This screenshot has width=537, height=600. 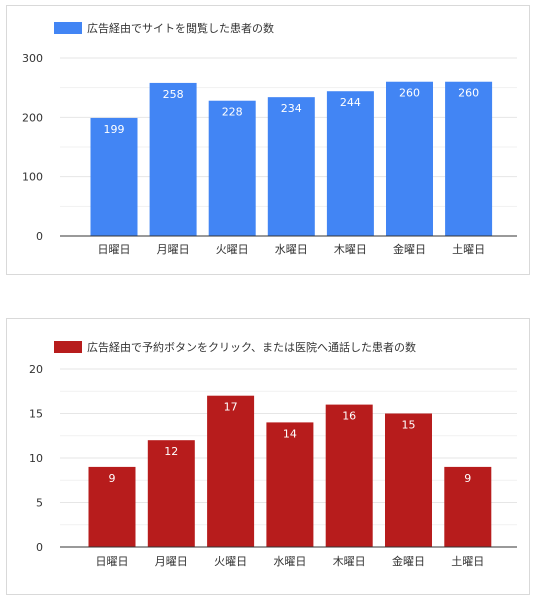 I want to click on conversions-x-tick-label: 日曜日, so click(x=112, y=561).